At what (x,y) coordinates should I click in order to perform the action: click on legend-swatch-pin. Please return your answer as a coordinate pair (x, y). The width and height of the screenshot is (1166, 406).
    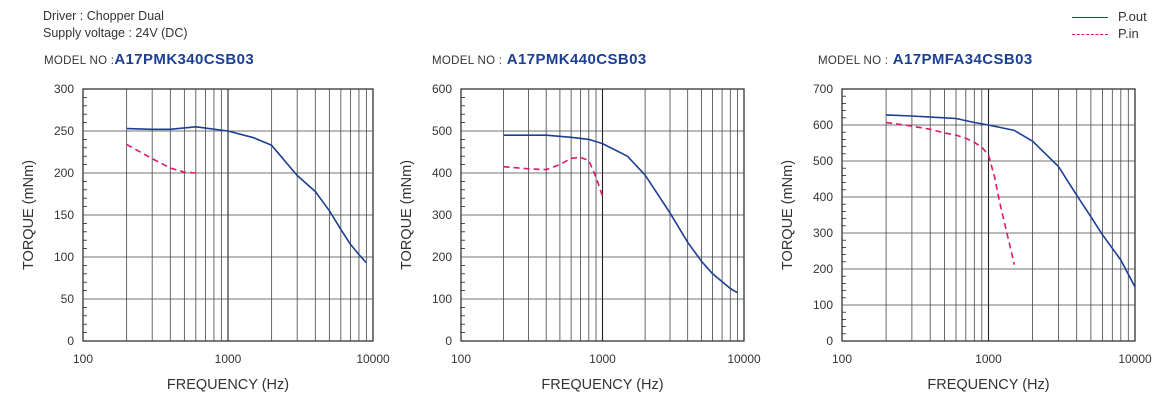
    Looking at the image, I should click on (1090, 34).